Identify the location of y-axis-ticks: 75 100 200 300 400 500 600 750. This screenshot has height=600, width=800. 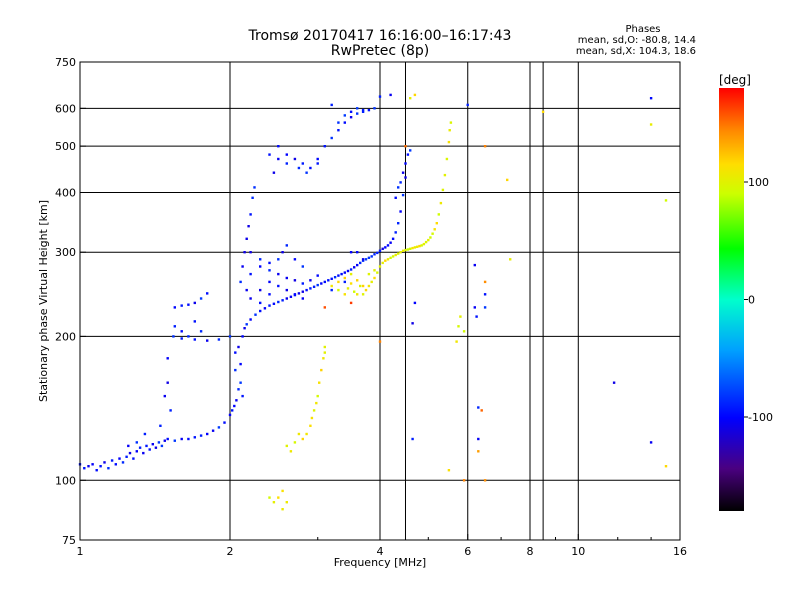
(70, 301).